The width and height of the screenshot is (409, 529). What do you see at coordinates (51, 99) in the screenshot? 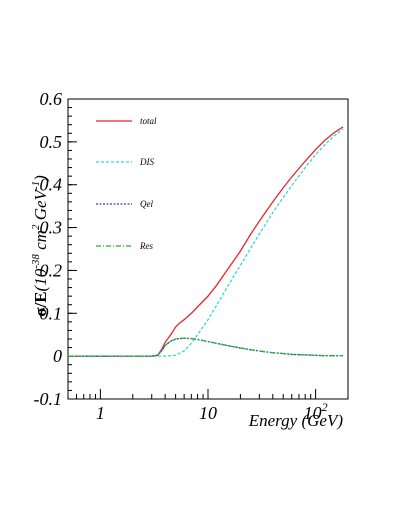
I see `y-tick-label: 0.6` at bounding box center [51, 99].